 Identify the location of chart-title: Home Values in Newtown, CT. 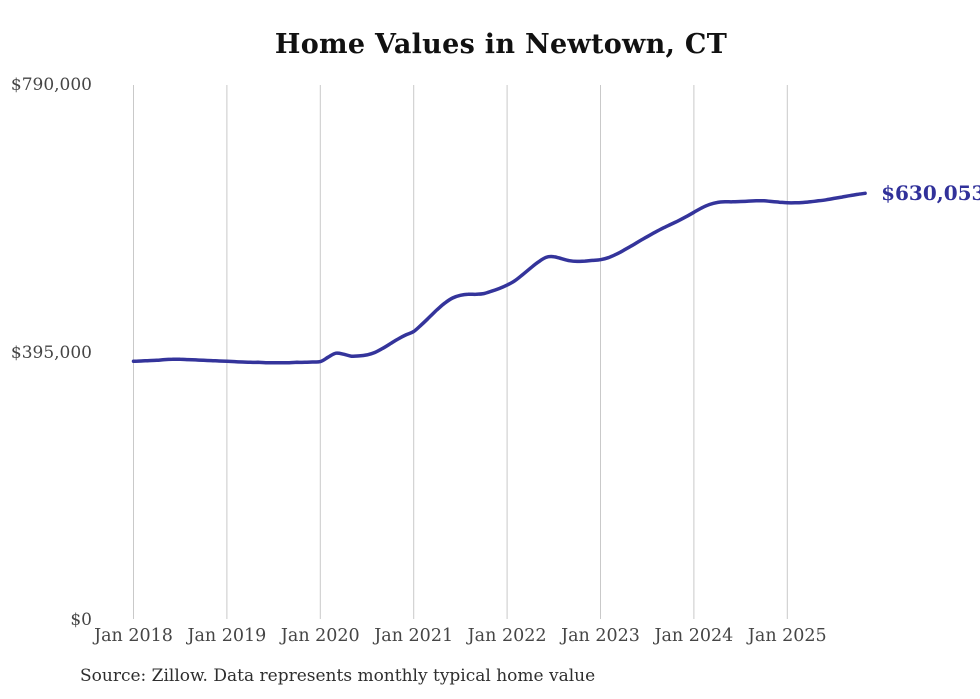
(501, 44).